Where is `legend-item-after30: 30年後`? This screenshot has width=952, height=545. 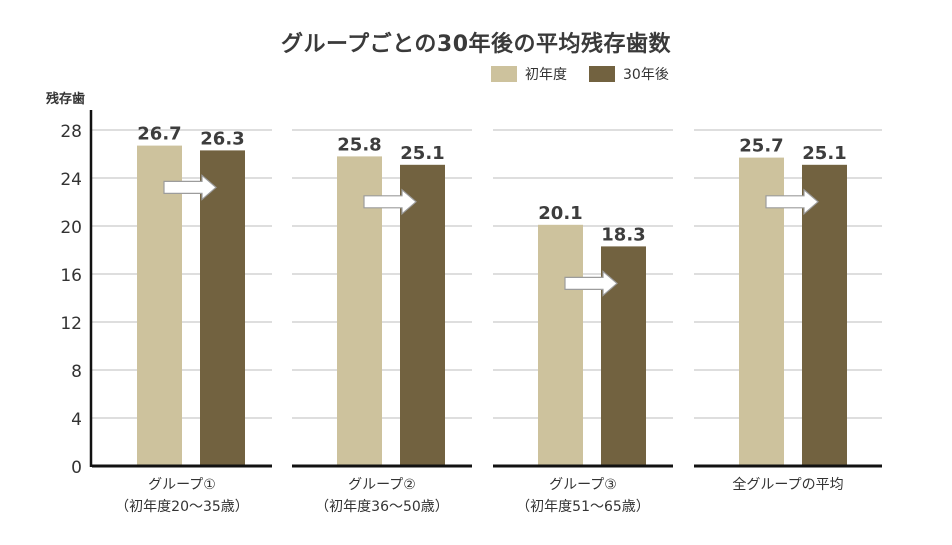 legend-item-after30: 30年後 is located at coordinates (629, 74).